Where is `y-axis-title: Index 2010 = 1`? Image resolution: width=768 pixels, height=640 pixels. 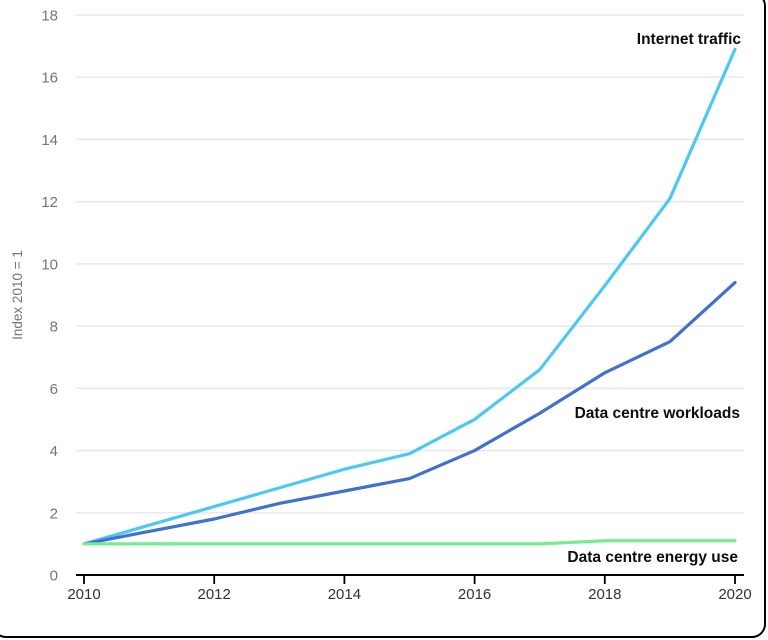 y-axis-title: Index 2010 = 1 is located at coordinates (17, 295).